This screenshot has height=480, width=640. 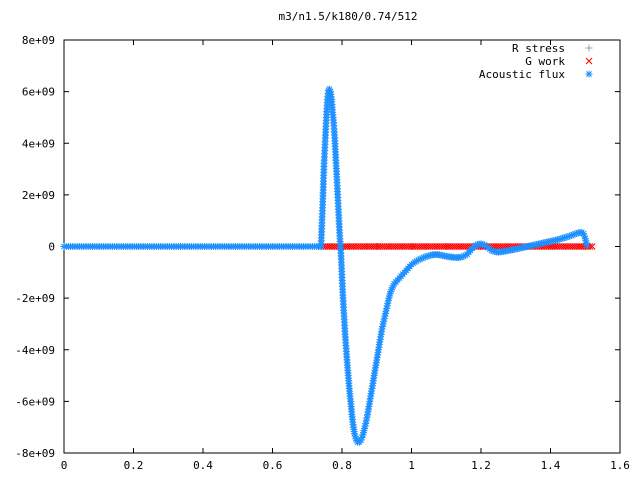 What do you see at coordinates (38, 40) in the screenshot?
I see `y-tick-label: 8e+09` at bounding box center [38, 40].